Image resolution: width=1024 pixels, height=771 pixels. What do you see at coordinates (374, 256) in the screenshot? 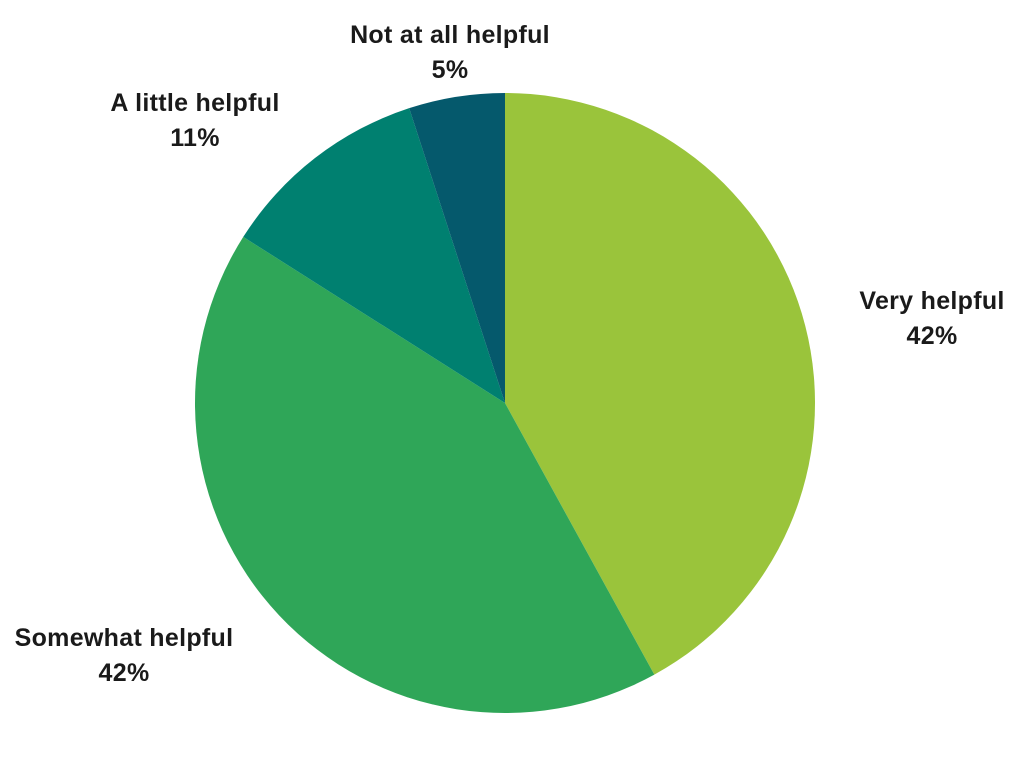
I see `pie-slice-a-little-helpful` at bounding box center [374, 256].